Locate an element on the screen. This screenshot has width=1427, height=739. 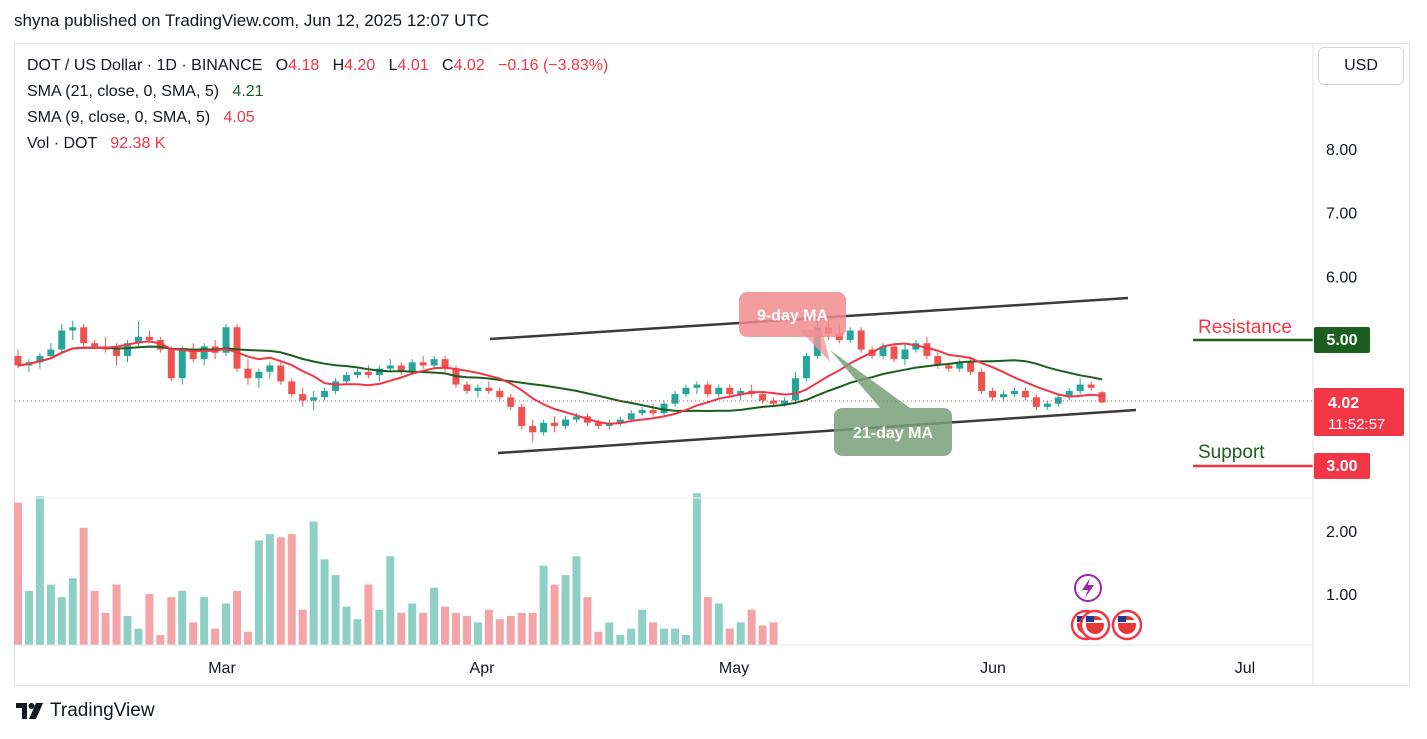
volume-value: 92.38 K is located at coordinates (138, 143).